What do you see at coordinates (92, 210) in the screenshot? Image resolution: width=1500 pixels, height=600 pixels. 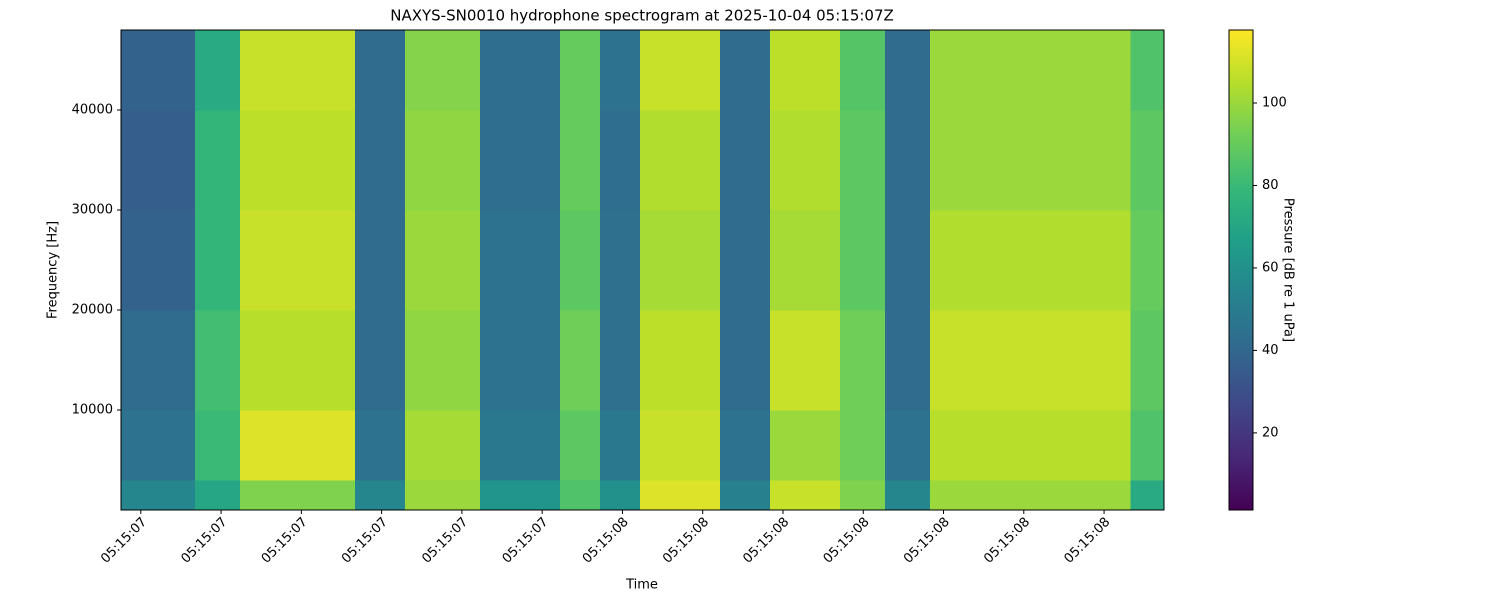 I see `y-tick-label: 30000` at bounding box center [92, 210].